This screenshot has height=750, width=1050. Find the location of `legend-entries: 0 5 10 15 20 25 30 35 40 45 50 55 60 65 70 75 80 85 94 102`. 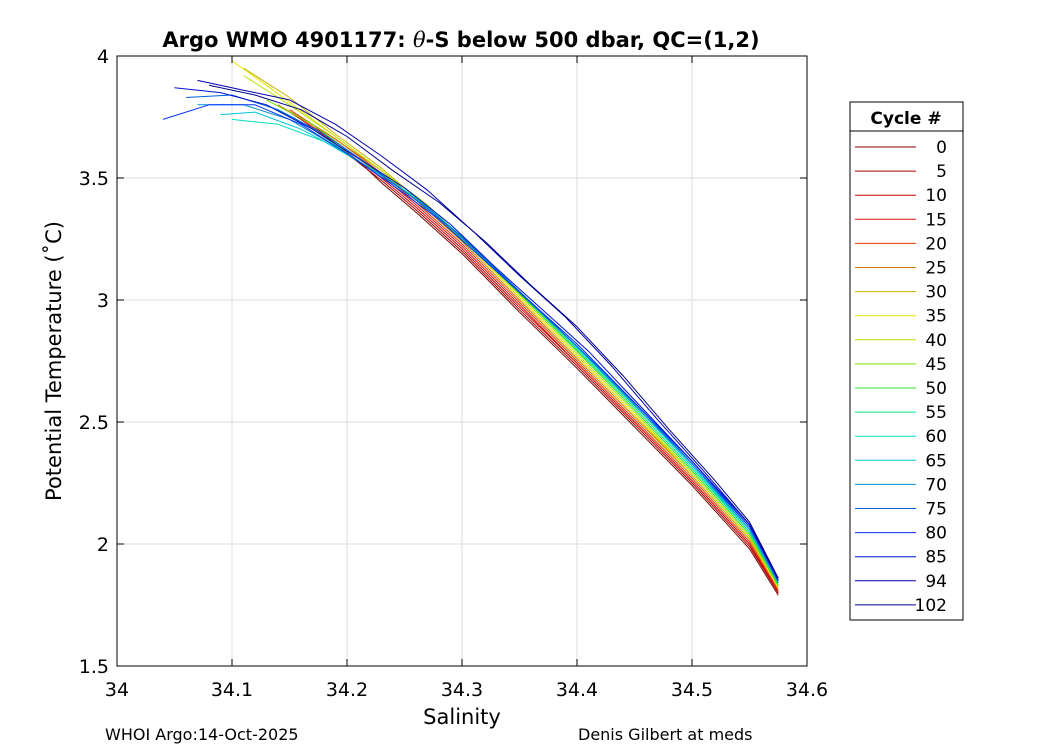

legend-entries: 0 5 10 15 20 25 30 35 40 45 50 55 60 65 70 75 80 85 94 102 is located at coordinates (901, 377).